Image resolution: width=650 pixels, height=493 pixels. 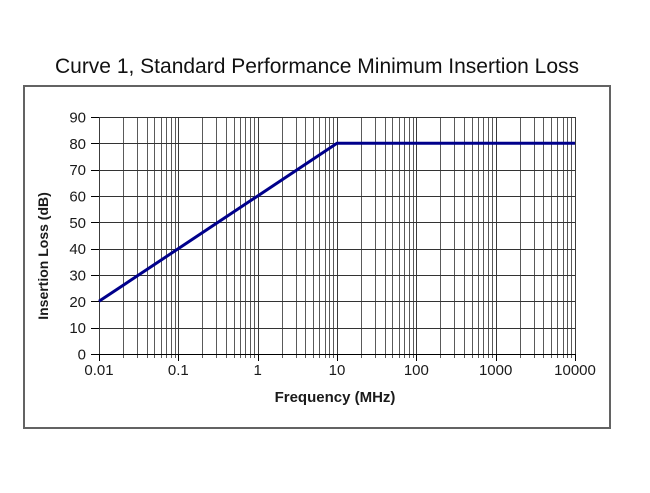 What do you see at coordinates (77, 170) in the screenshot?
I see `y-tick-label: 70` at bounding box center [77, 170].